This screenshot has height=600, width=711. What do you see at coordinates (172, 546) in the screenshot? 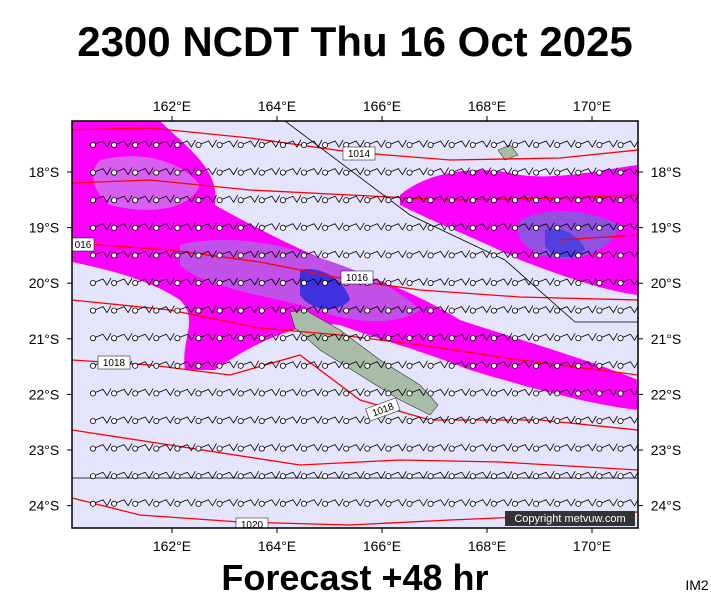
I see `lon-label: 162°E` at bounding box center [172, 546].